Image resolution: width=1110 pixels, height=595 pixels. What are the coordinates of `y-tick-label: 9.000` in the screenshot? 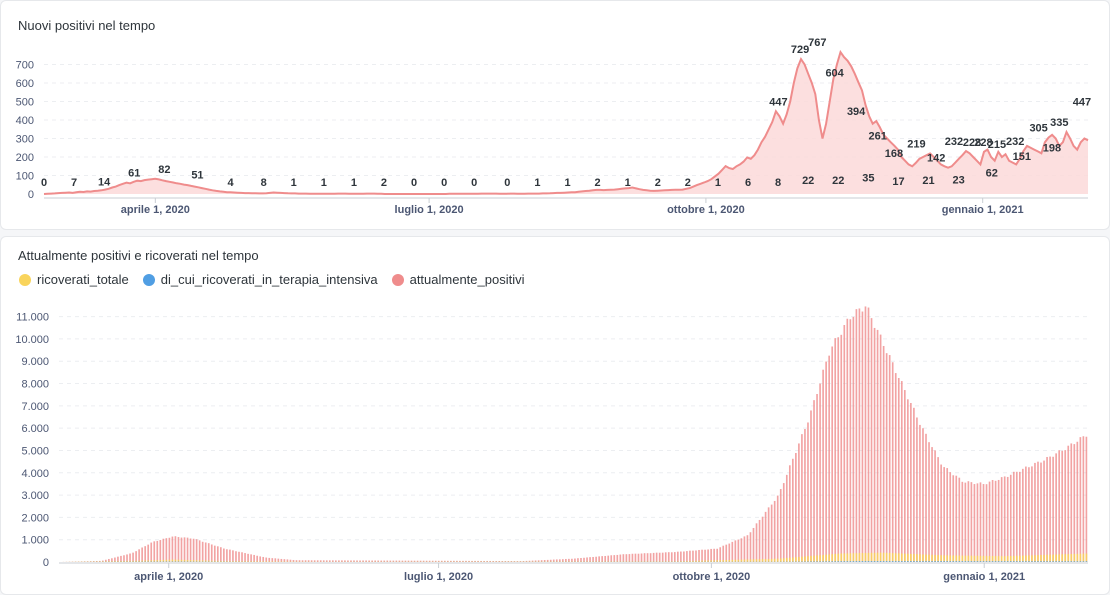 It's located at (35, 362).